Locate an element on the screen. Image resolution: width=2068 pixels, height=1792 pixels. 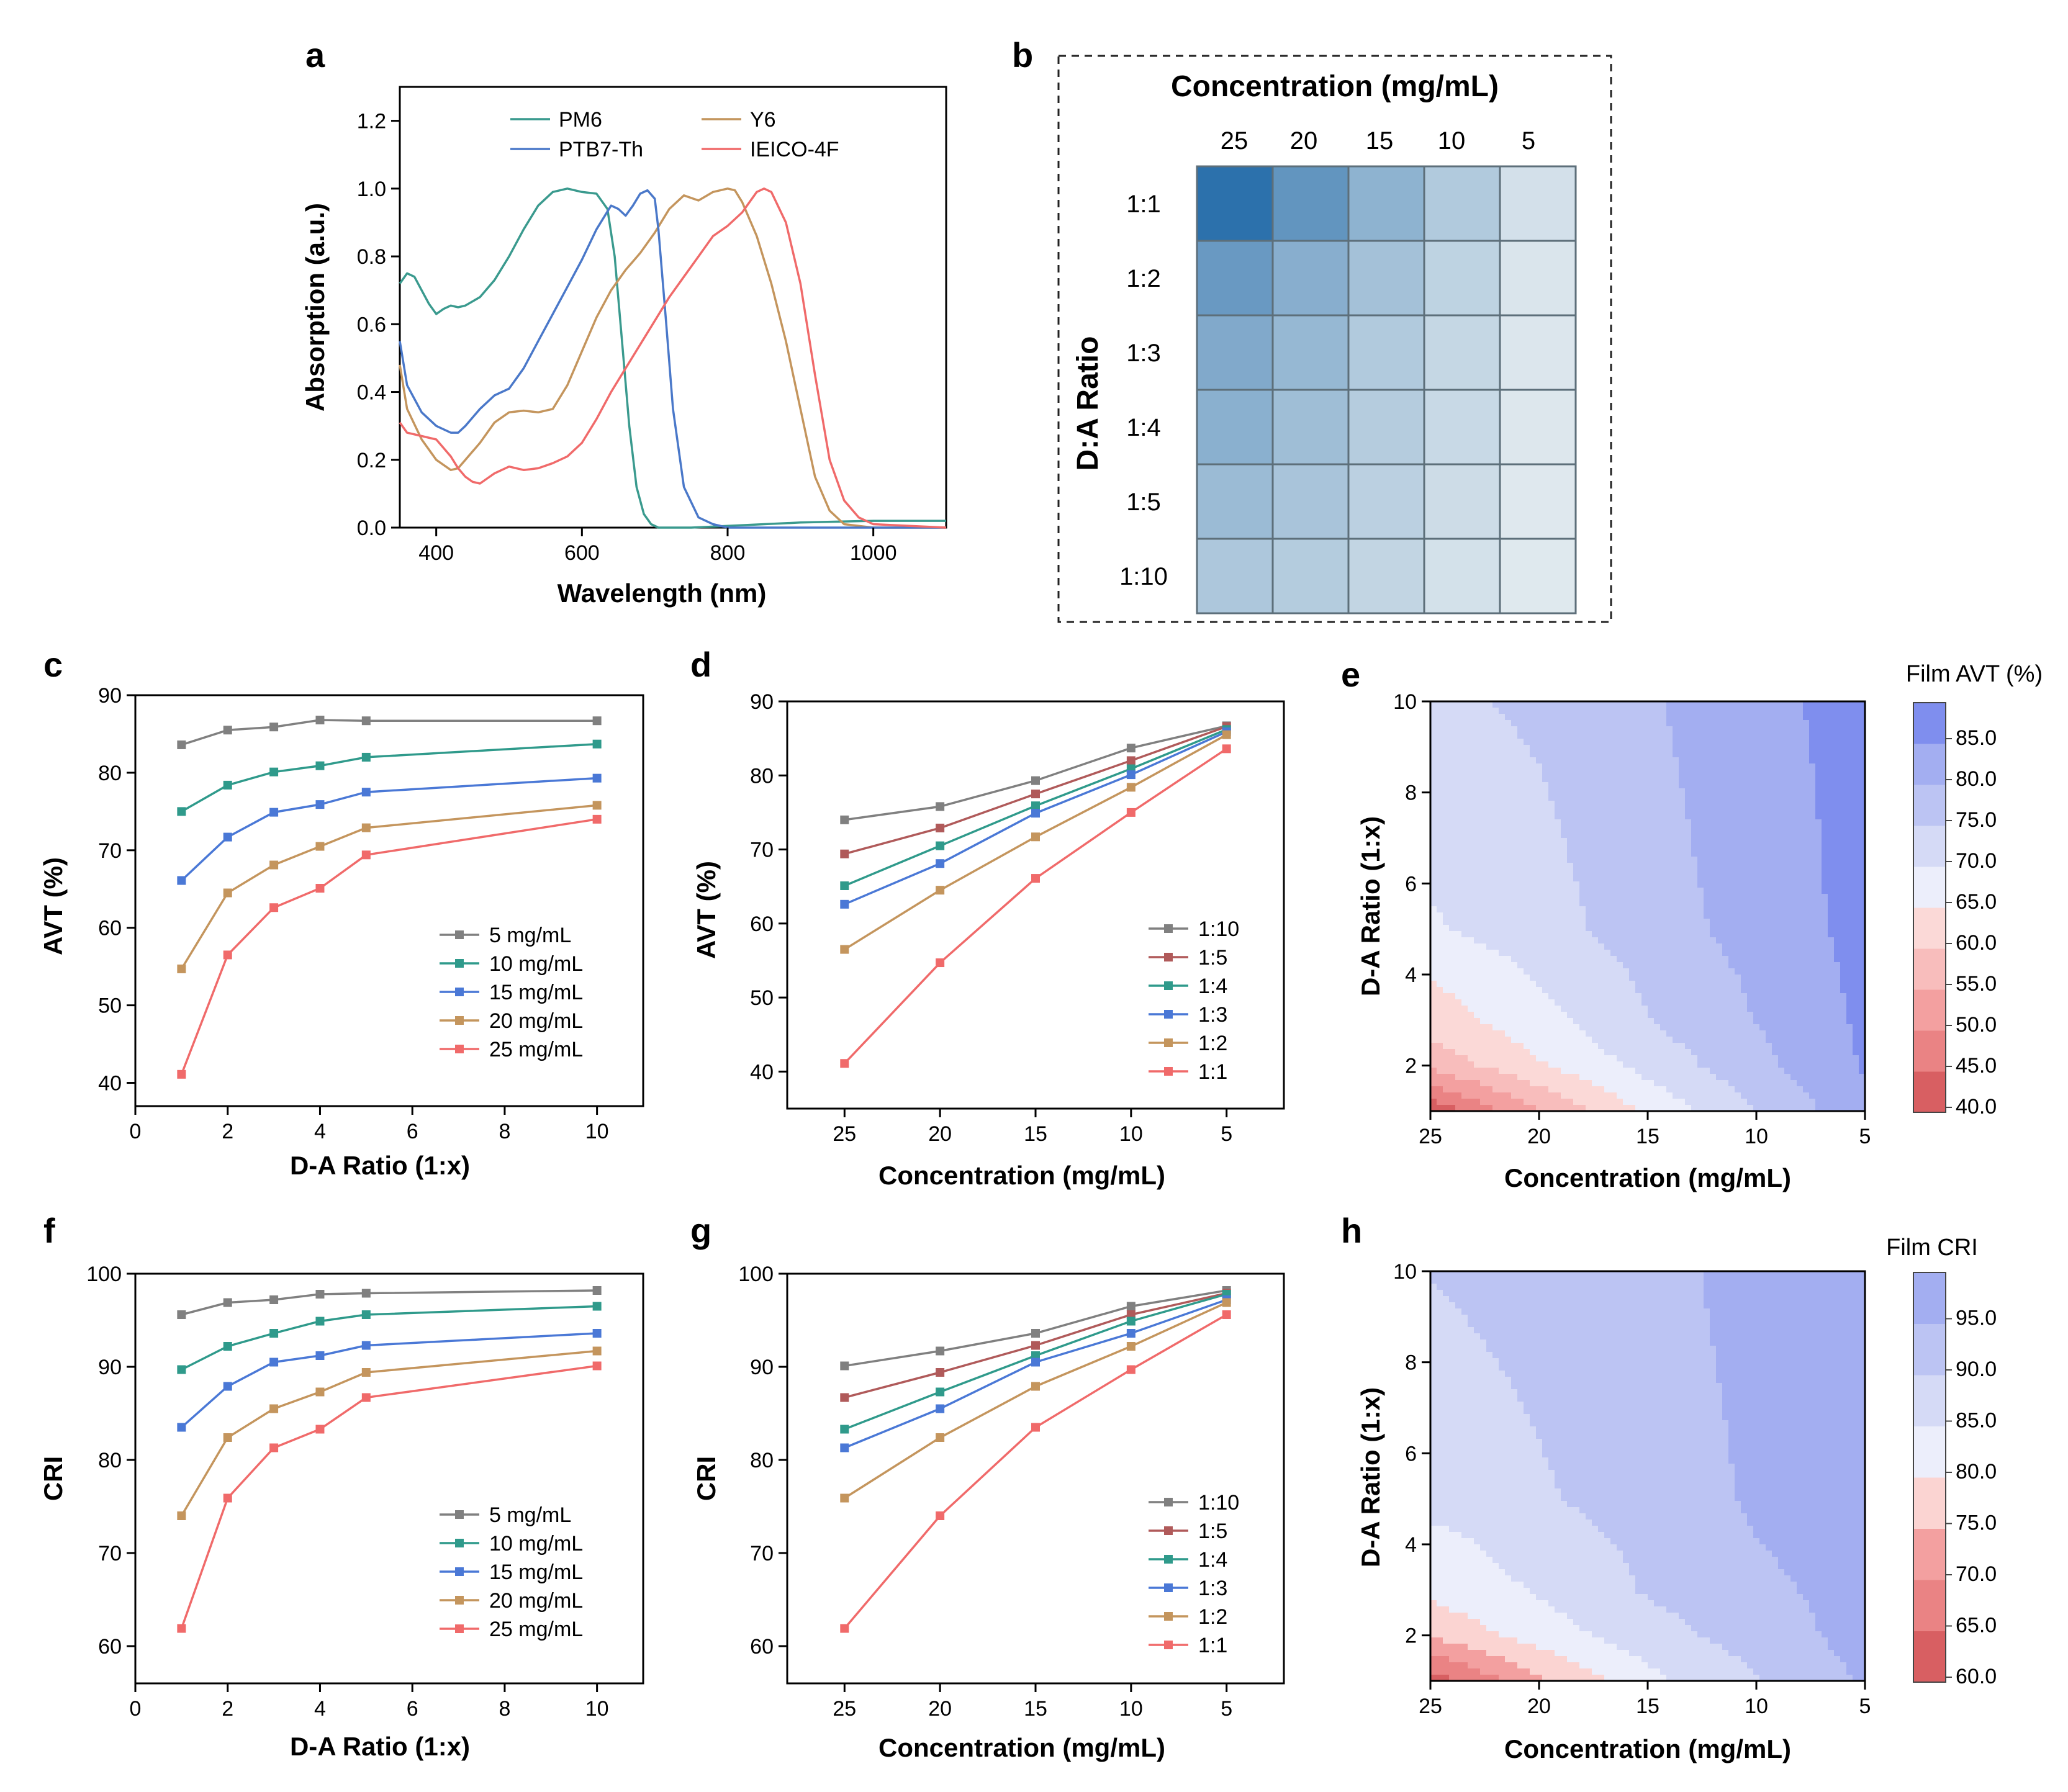
film-sample-cell is located at coordinates (1462, 278).